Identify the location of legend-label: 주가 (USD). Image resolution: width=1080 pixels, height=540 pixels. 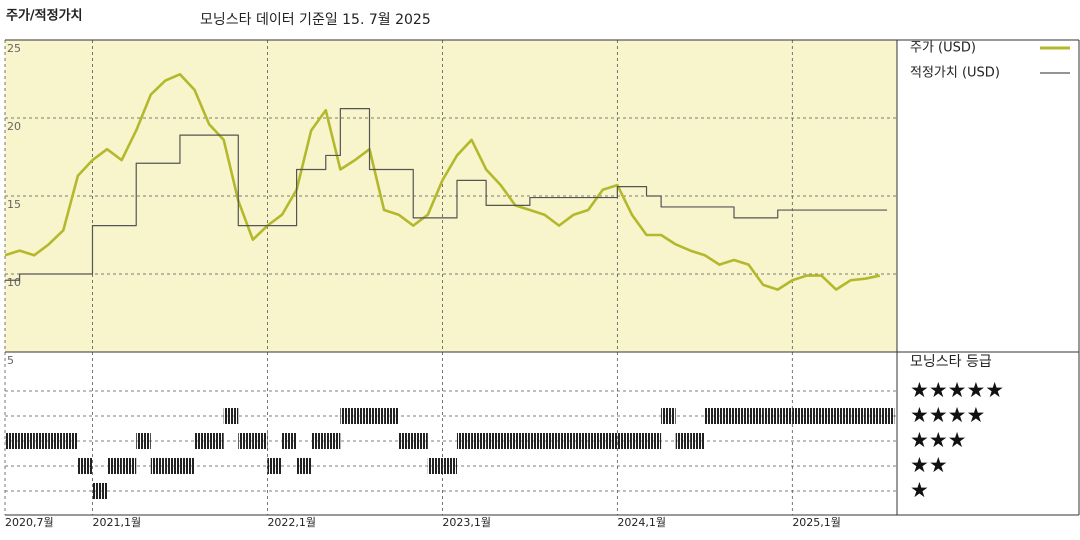
(943, 48).